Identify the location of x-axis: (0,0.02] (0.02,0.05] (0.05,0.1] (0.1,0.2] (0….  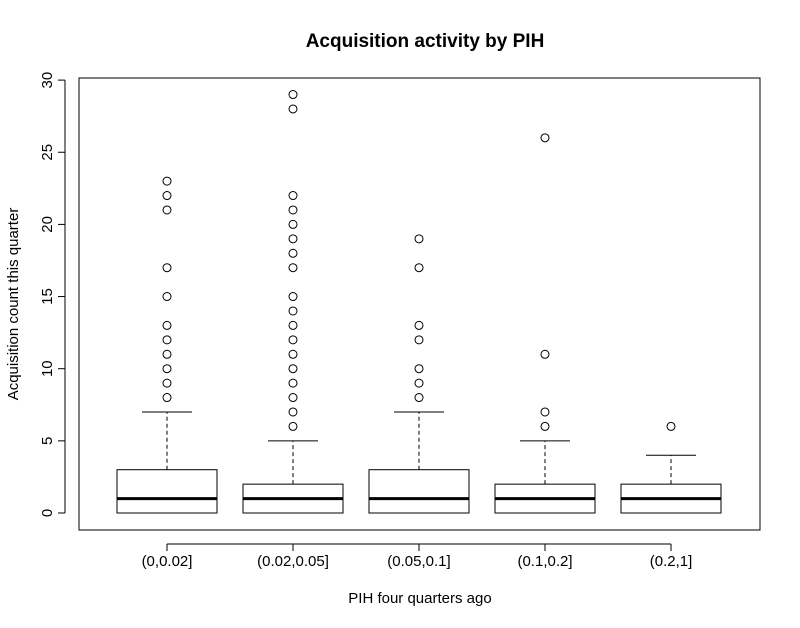
(417, 556).